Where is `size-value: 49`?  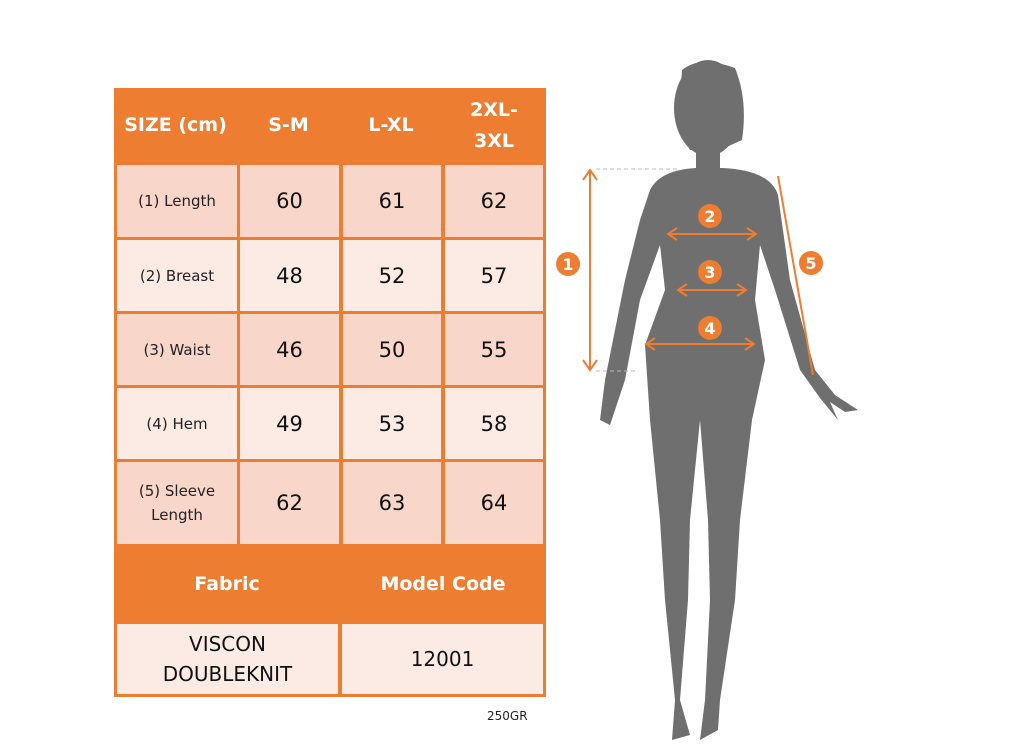
size-value: 49 is located at coordinates (289, 423).